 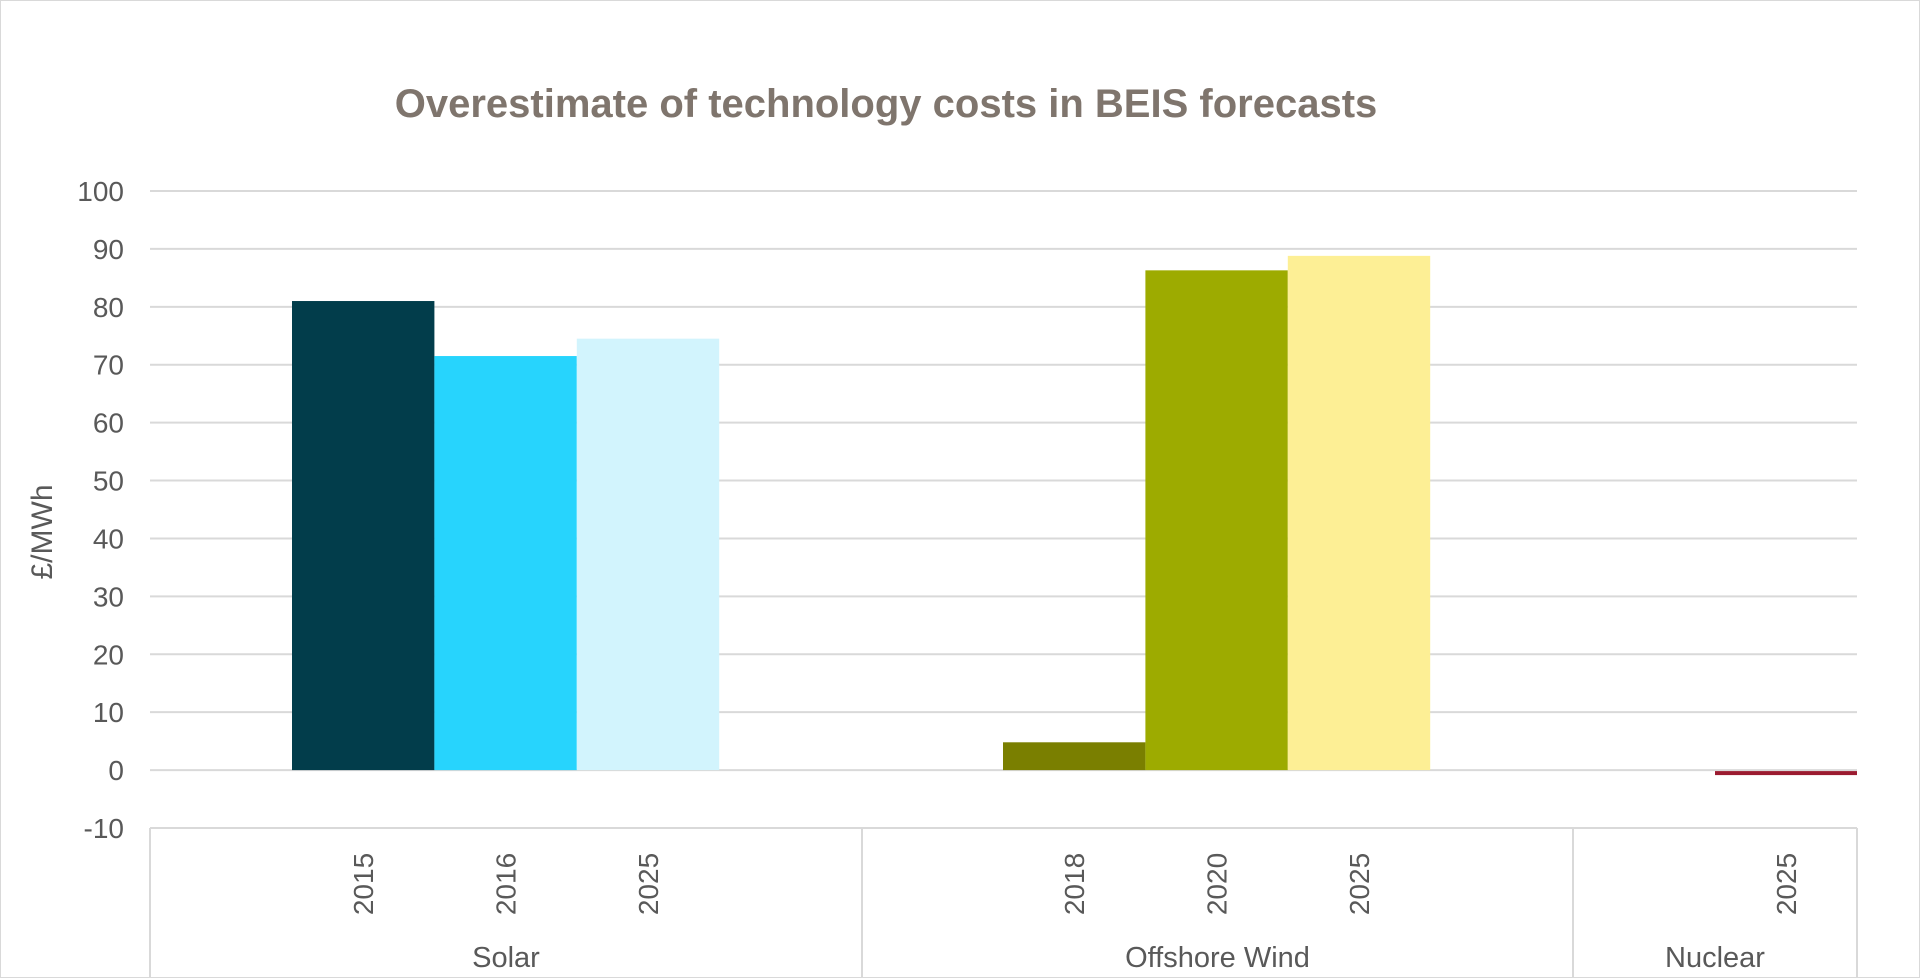 I want to click on y-tick-label: 10, so click(x=108, y=712).